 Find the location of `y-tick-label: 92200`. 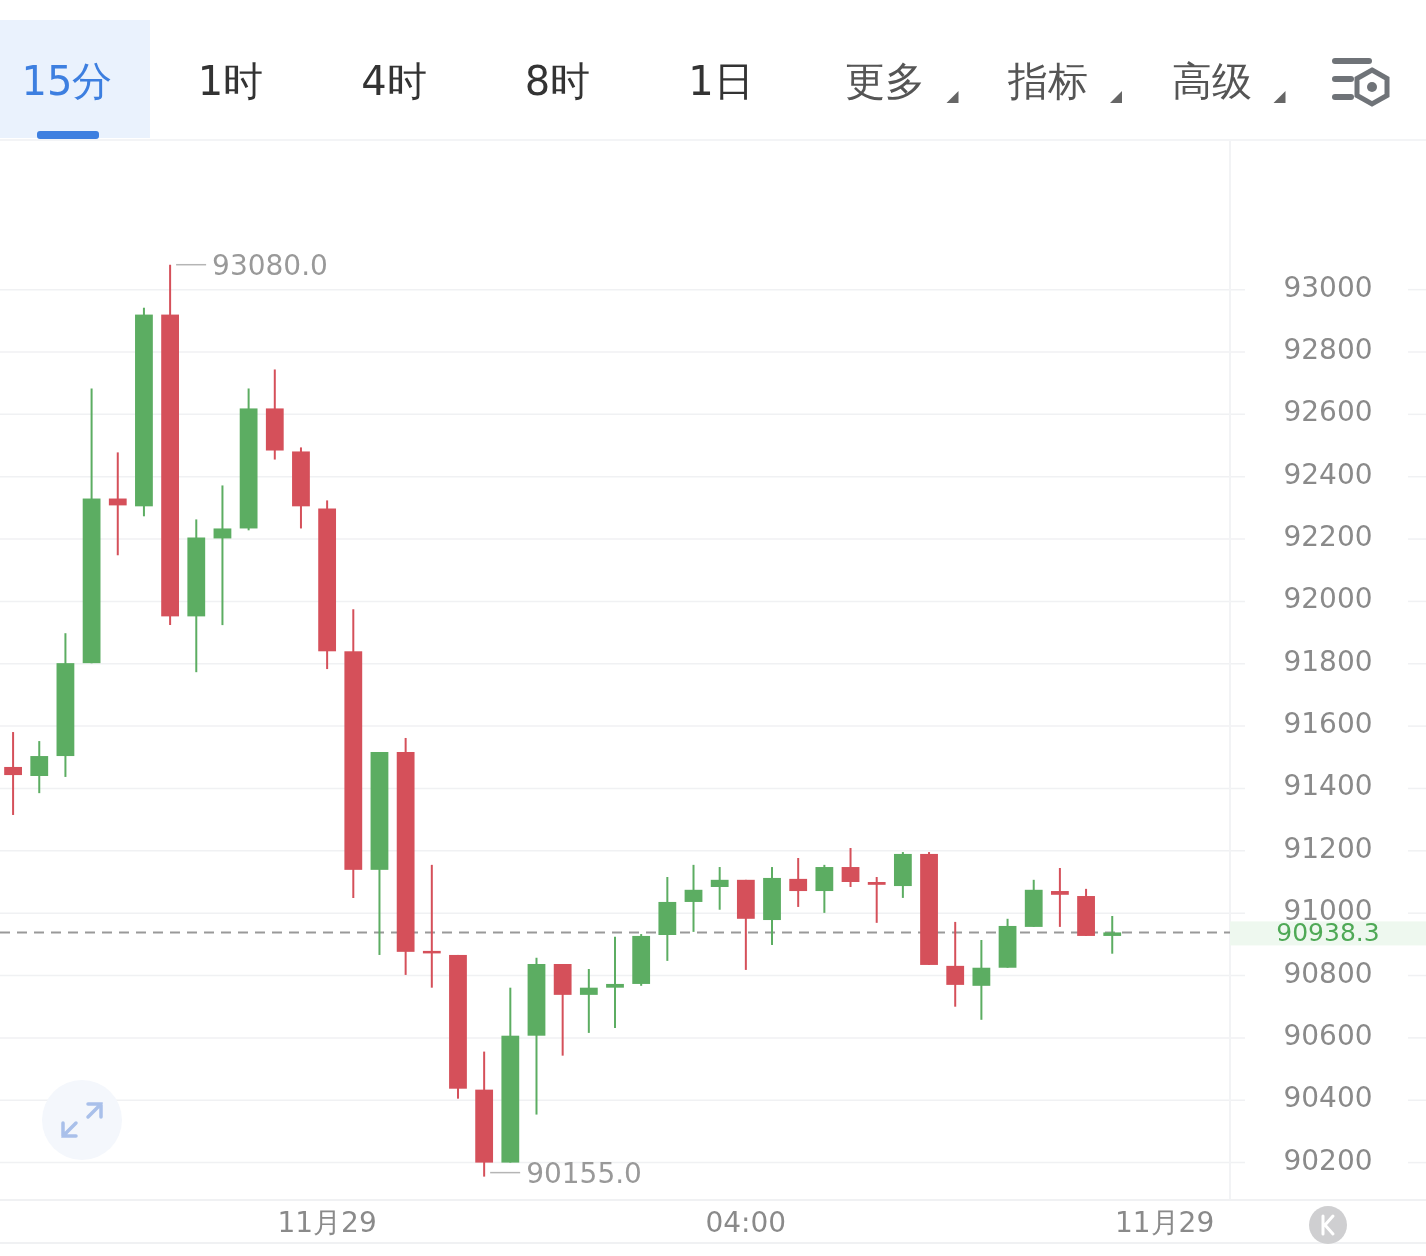

y-tick-label: 92200 is located at coordinates (1328, 537).